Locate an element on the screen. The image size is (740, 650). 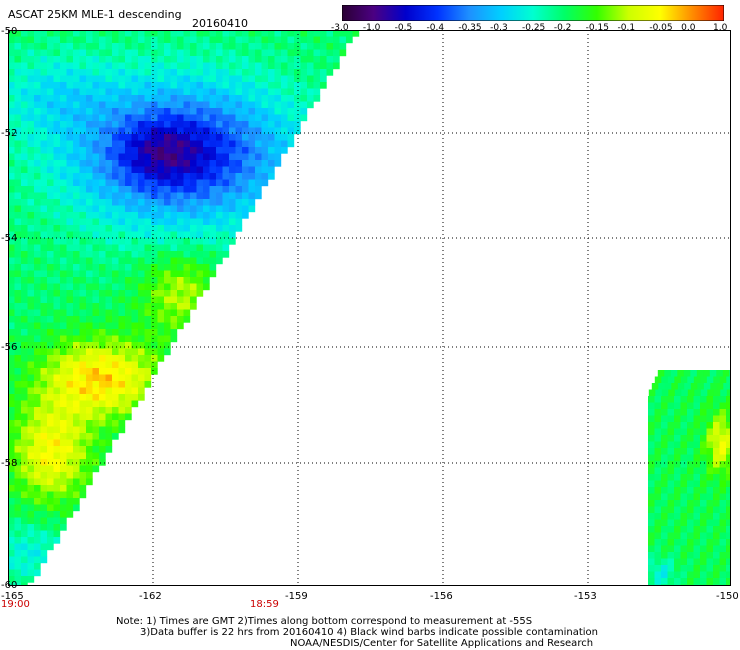
lon-label: -165 is located at coordinates (12, 596).